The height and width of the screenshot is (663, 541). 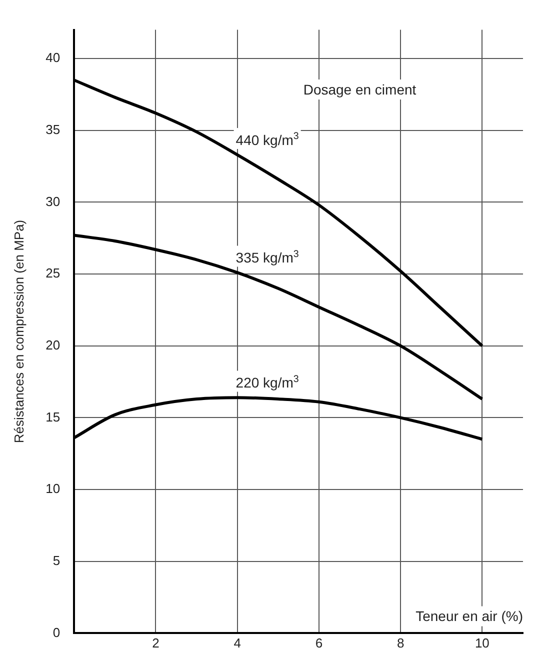 What do you see at coordinates (18, 332) in the screenshot?
I see `y-axis-title: Résistances en compression (en MPa)` at bounding box center [18, 332].